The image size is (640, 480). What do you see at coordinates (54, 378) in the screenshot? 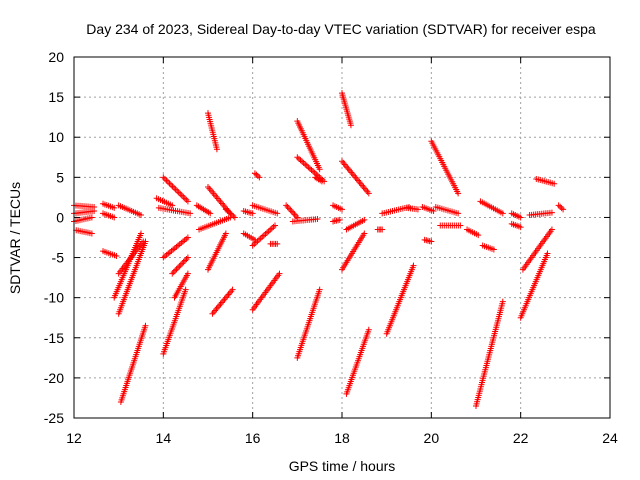
I see `y-tick-label: -20` at bounding box center [54, 378].